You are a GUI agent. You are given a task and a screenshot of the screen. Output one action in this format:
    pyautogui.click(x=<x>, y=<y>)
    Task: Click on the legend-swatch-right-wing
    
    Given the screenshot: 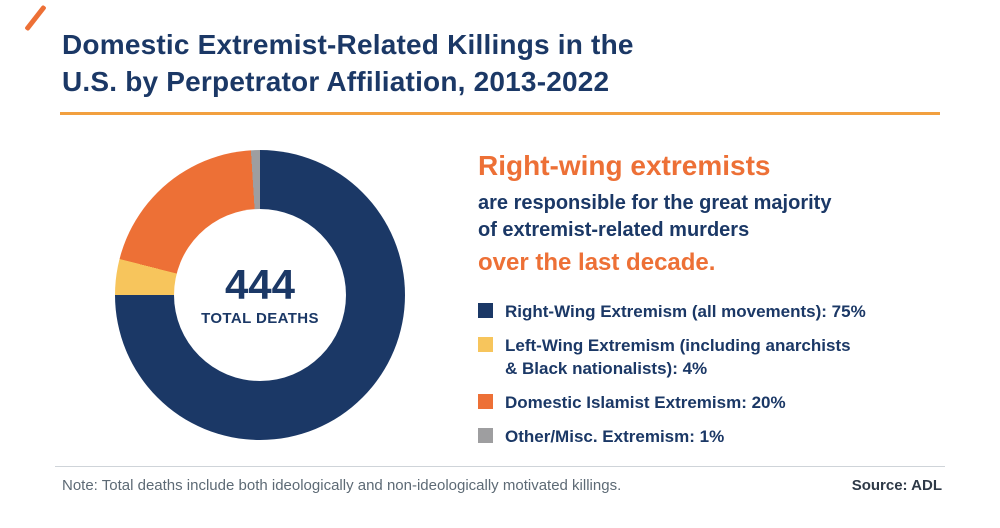 What is the action you would take?
    pyautogui.click(x=485, y=310)
    